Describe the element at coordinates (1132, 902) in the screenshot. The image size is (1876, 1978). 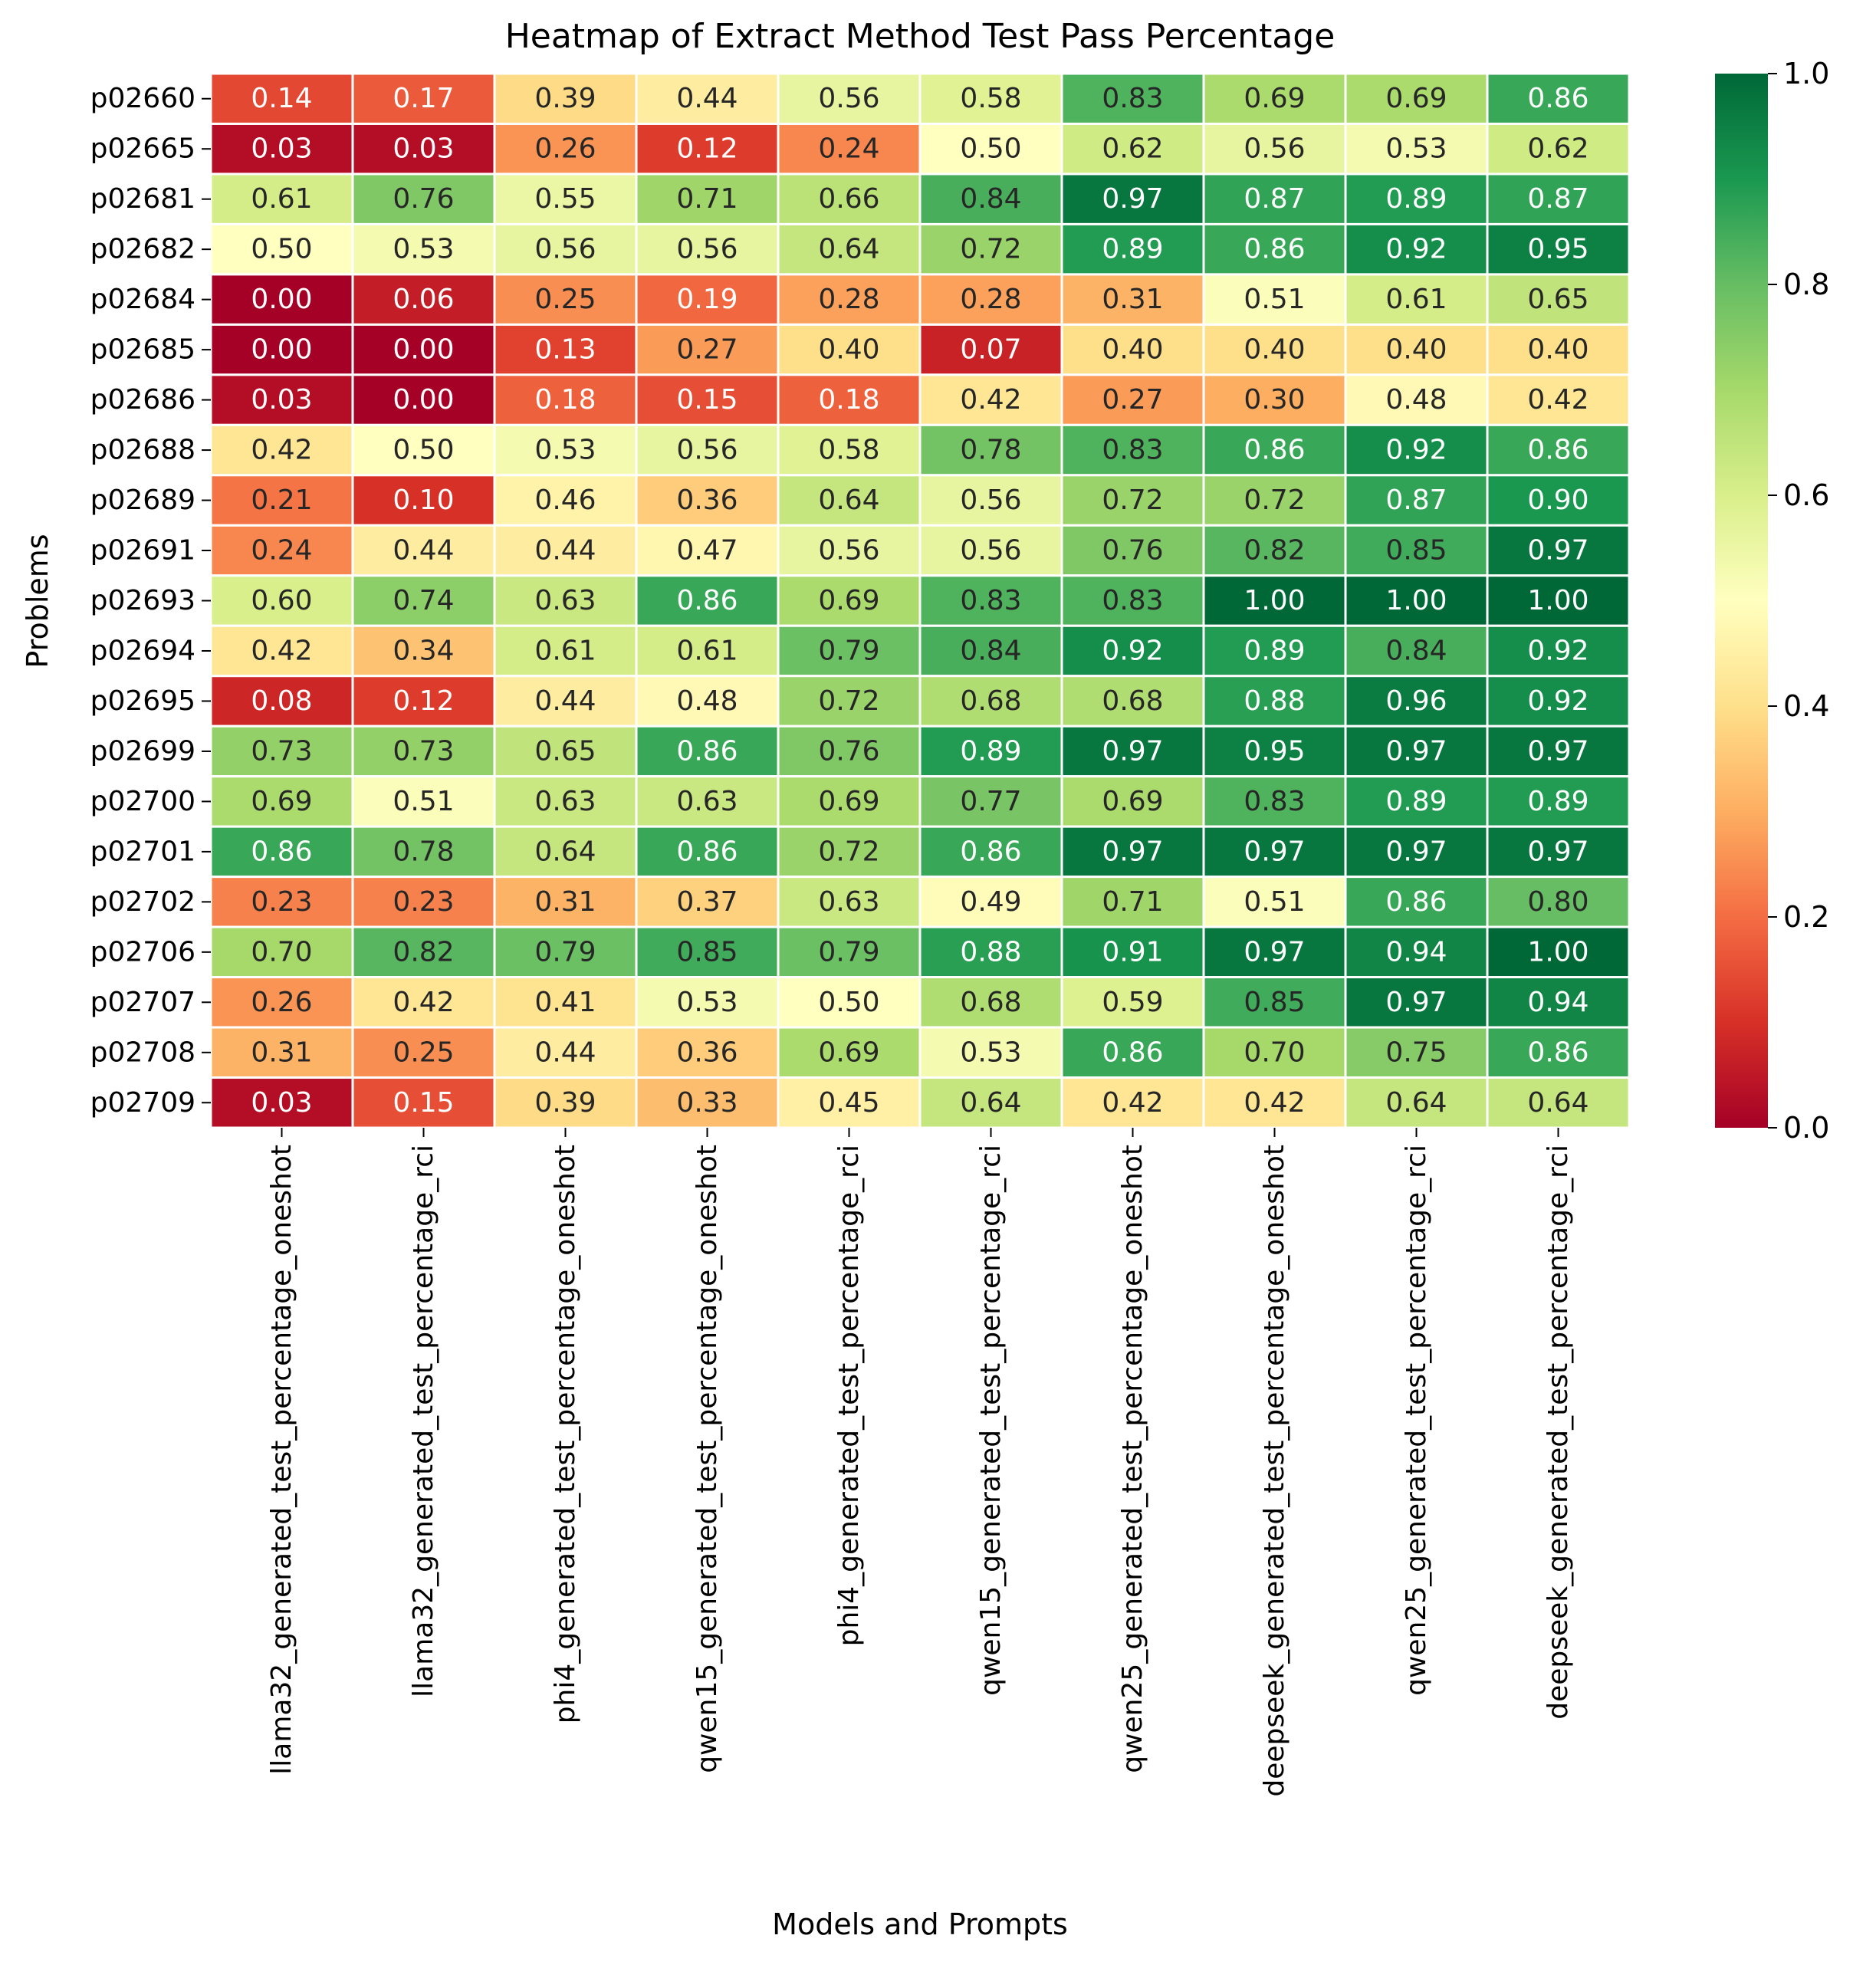
I see `cell-value-label: 0.71` at that location.